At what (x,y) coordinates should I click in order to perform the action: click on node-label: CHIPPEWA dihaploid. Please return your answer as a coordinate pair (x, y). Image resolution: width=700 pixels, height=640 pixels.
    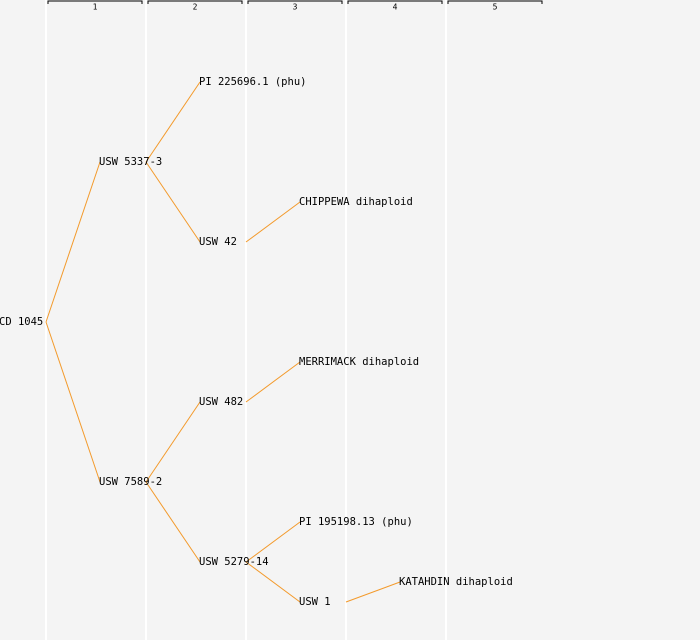
    Looking at the image, I should click on (356, 202).